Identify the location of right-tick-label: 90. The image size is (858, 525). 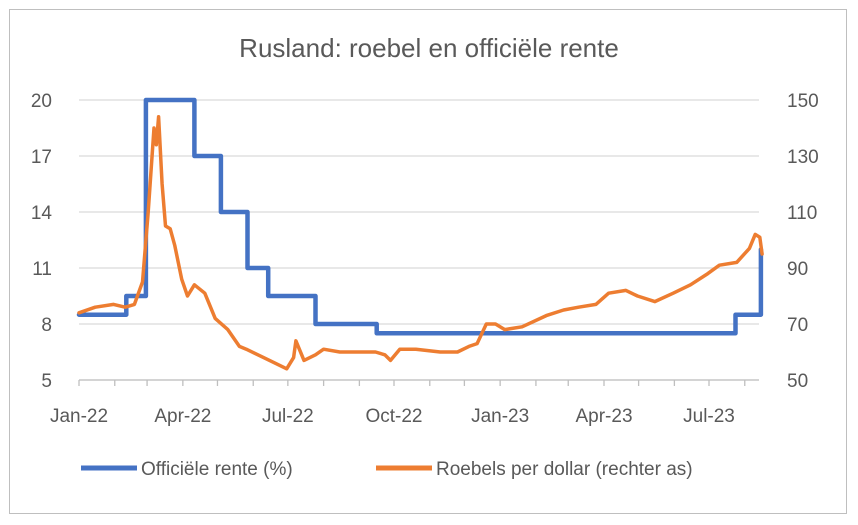
(797, 269).